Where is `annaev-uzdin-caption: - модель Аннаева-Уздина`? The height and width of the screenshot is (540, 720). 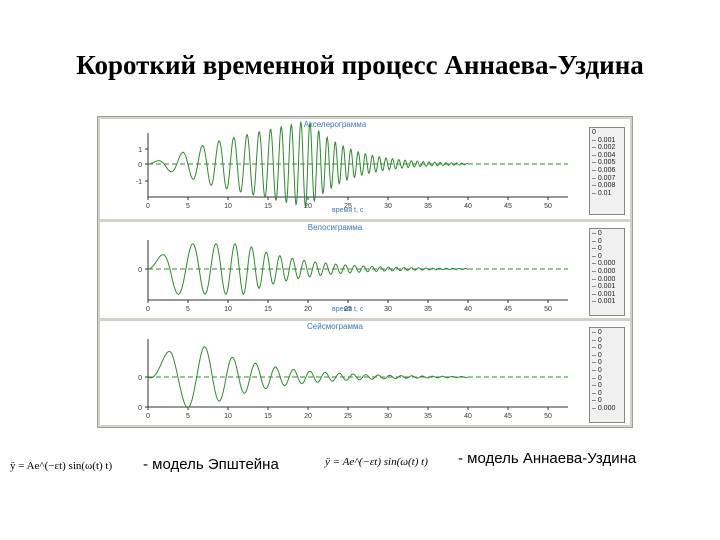
annaev-uzdin-caption: - модель Аннаева-Уздина is located at coordinates (547, 458).